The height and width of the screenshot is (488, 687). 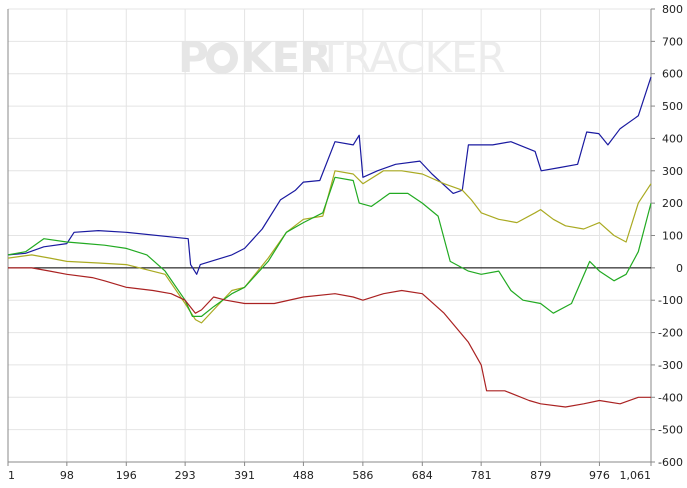 I want to click on y-tick-label: 600, so click(x=672, y=74).